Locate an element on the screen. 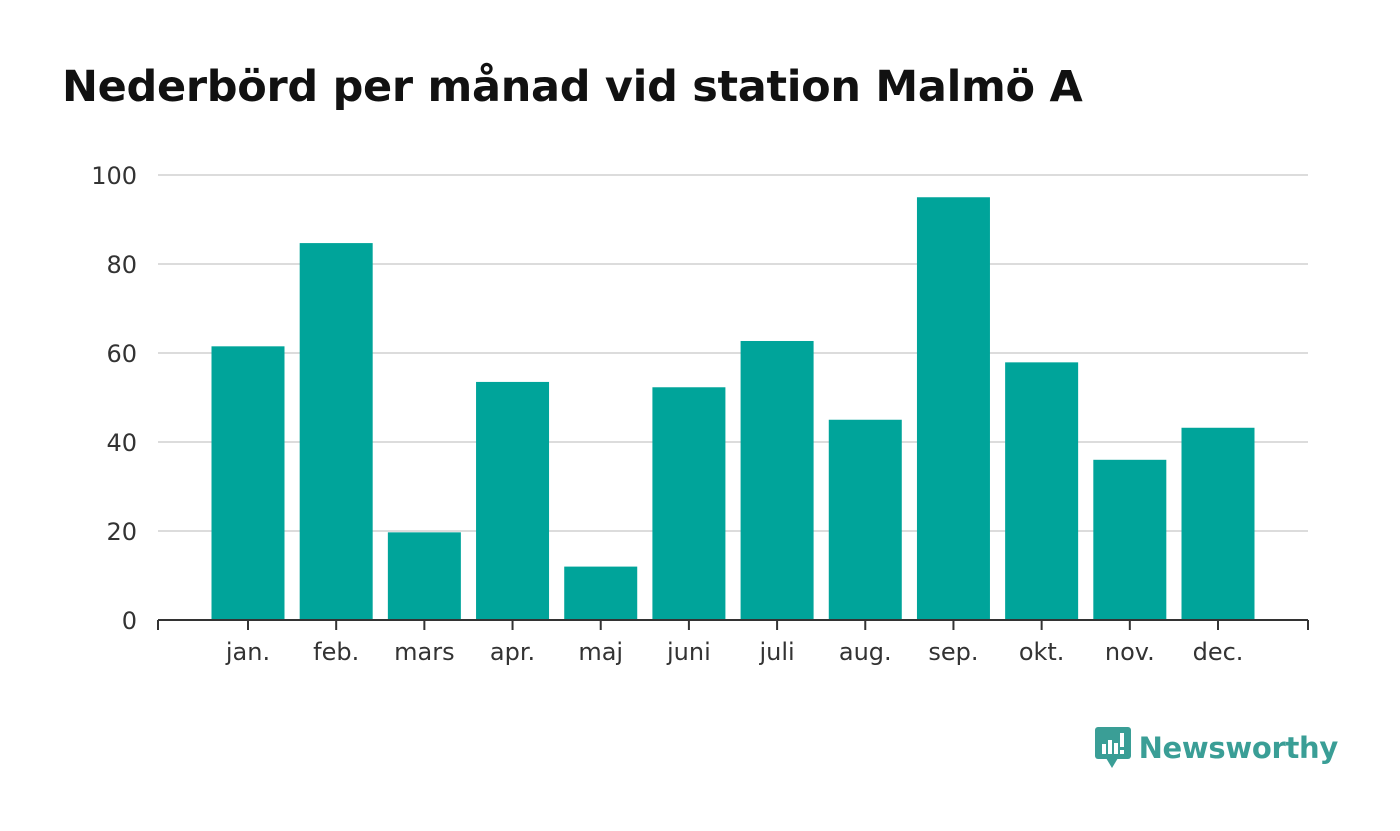  y-tick-label: 0 is located at coordinates (129, 621).